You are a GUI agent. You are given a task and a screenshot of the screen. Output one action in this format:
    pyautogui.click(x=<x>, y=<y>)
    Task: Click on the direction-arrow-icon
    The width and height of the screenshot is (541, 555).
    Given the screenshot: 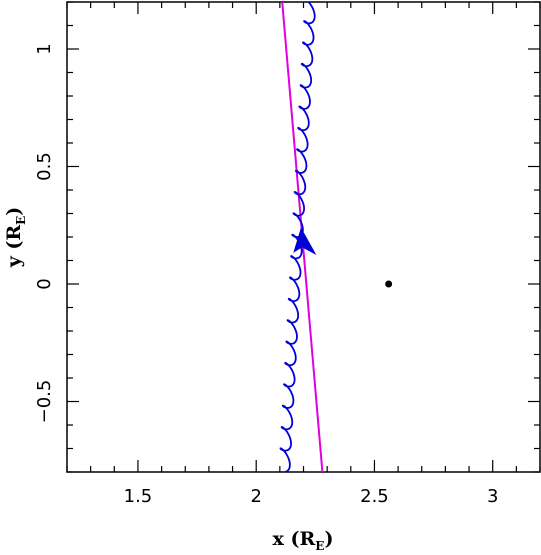 What is the action you would take?
    pyautogui.click(x=305, y=241)
    